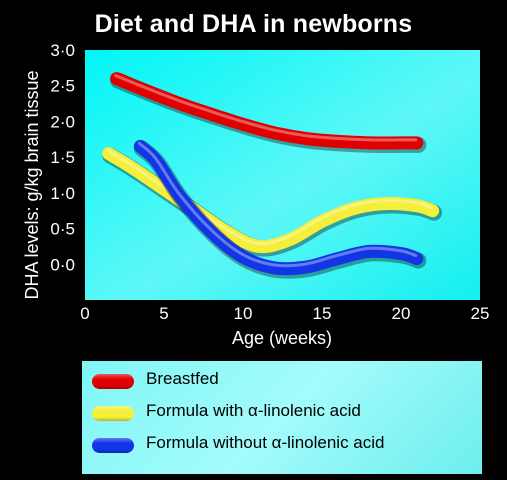  I want to click on y-tick-label: 0·5, so click(62, 229).